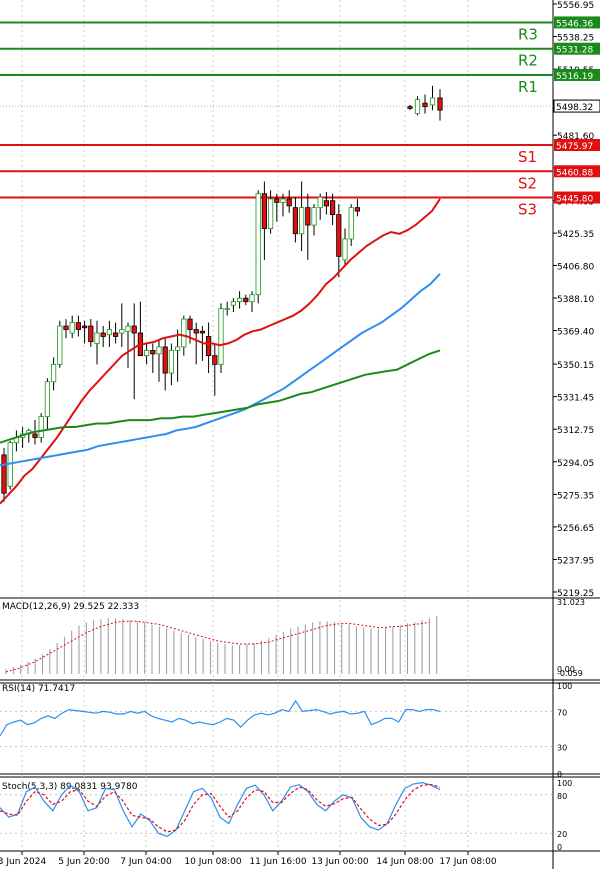 The width and height of the screenshot is (600, 873). What do you see at coordinates (562, 748) in the screenshot?
I see `rsi-y-tick: 30` at bounding box center [562, 748].